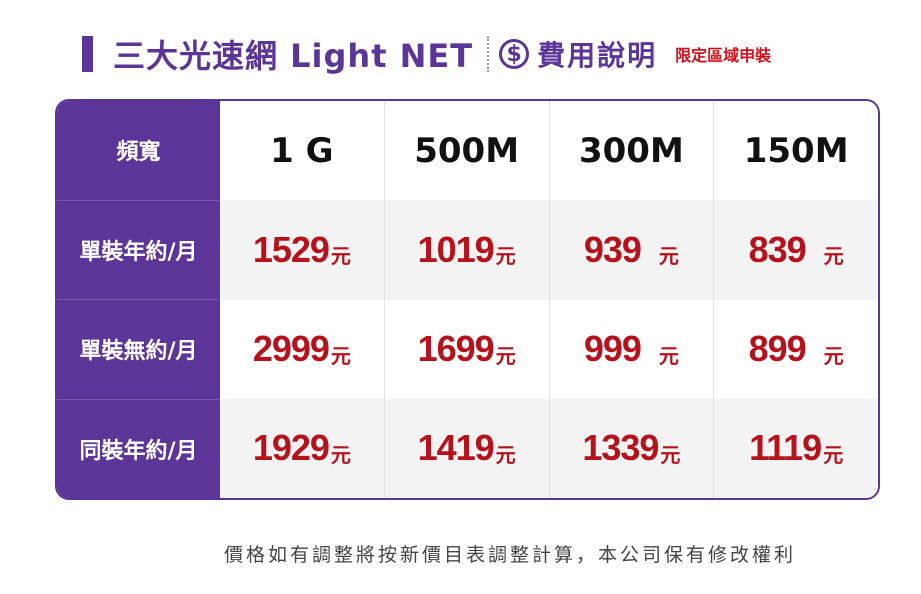 The width and height of the screenshot is (921, 594). I want to click on row-label-single-no-contract: 單裝無約/月, so click(138, 350).